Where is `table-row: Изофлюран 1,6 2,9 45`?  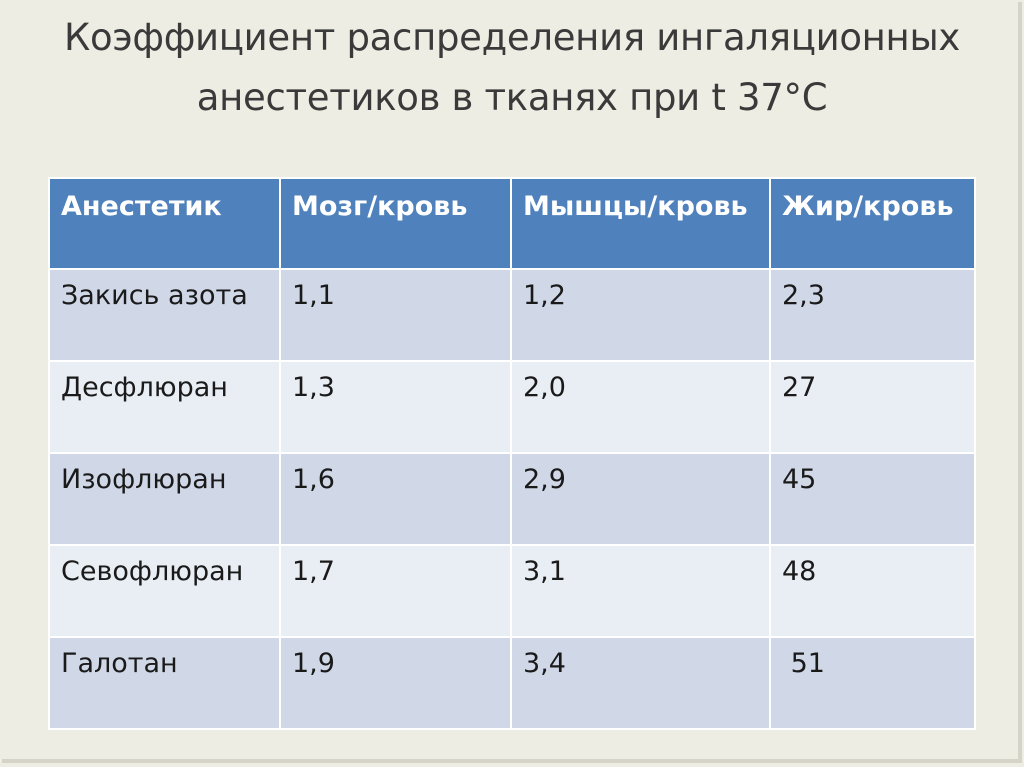 table-row: Изофлюран 1,6 2,9 45 is located at coordinates (512, 499).